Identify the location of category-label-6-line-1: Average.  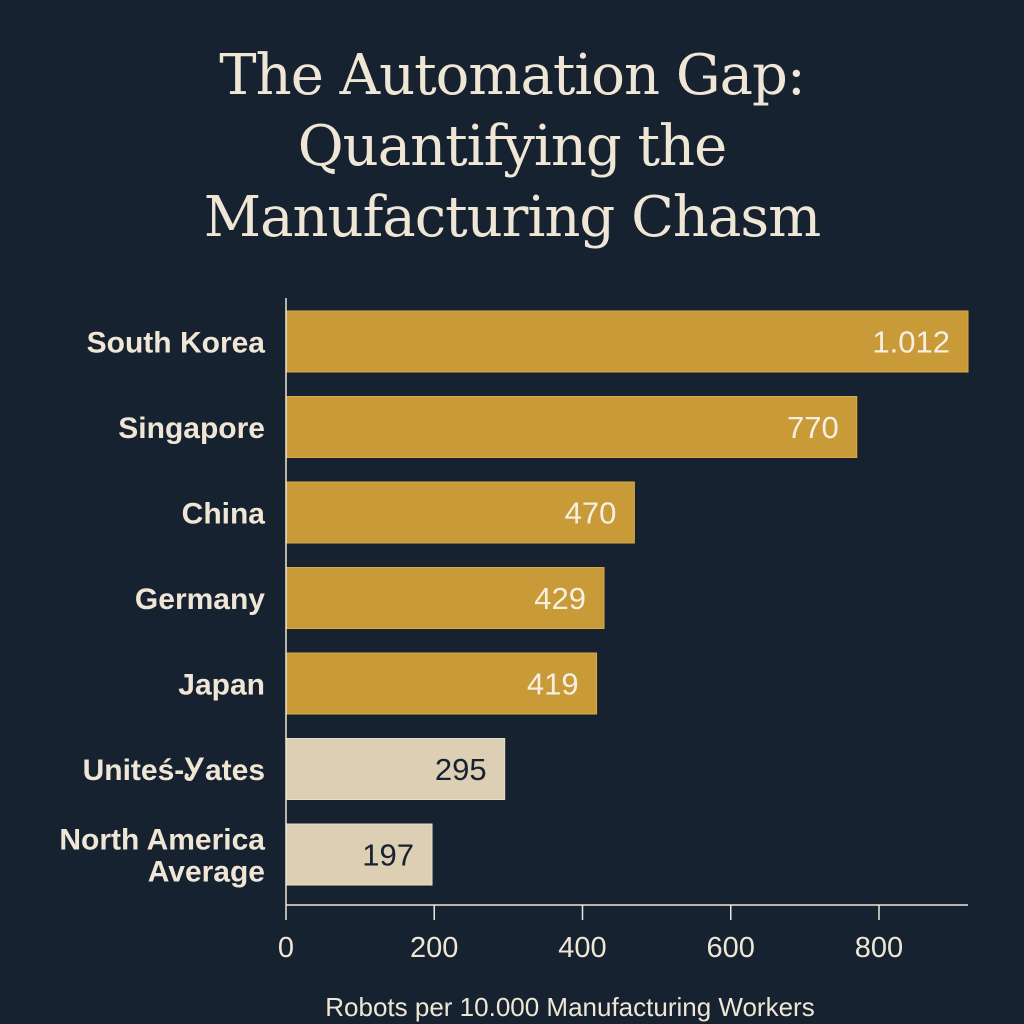
(206, 872).